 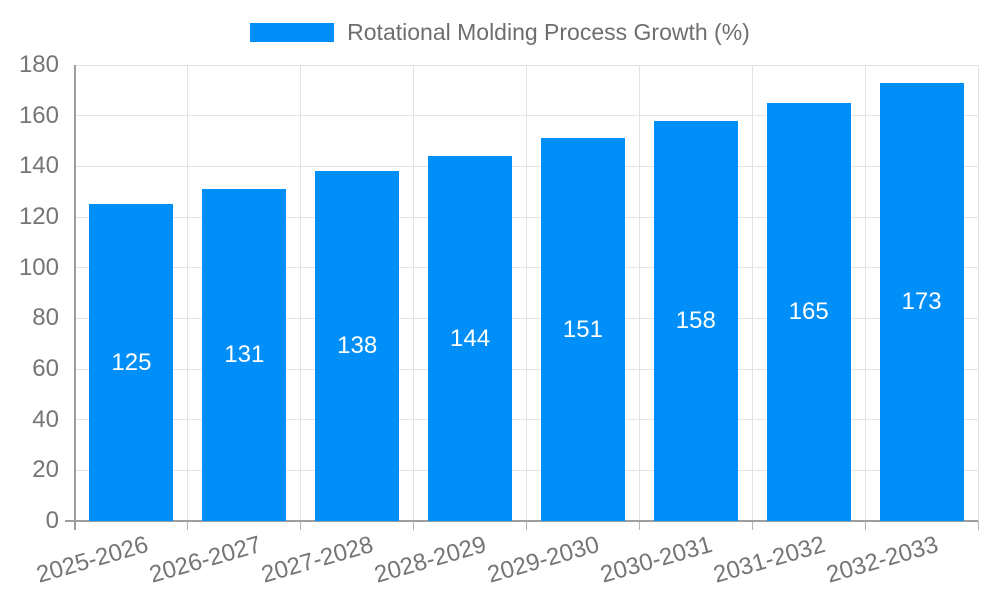 I want to click on y-axis-tick-label: 0, so click(x=52, y=520).